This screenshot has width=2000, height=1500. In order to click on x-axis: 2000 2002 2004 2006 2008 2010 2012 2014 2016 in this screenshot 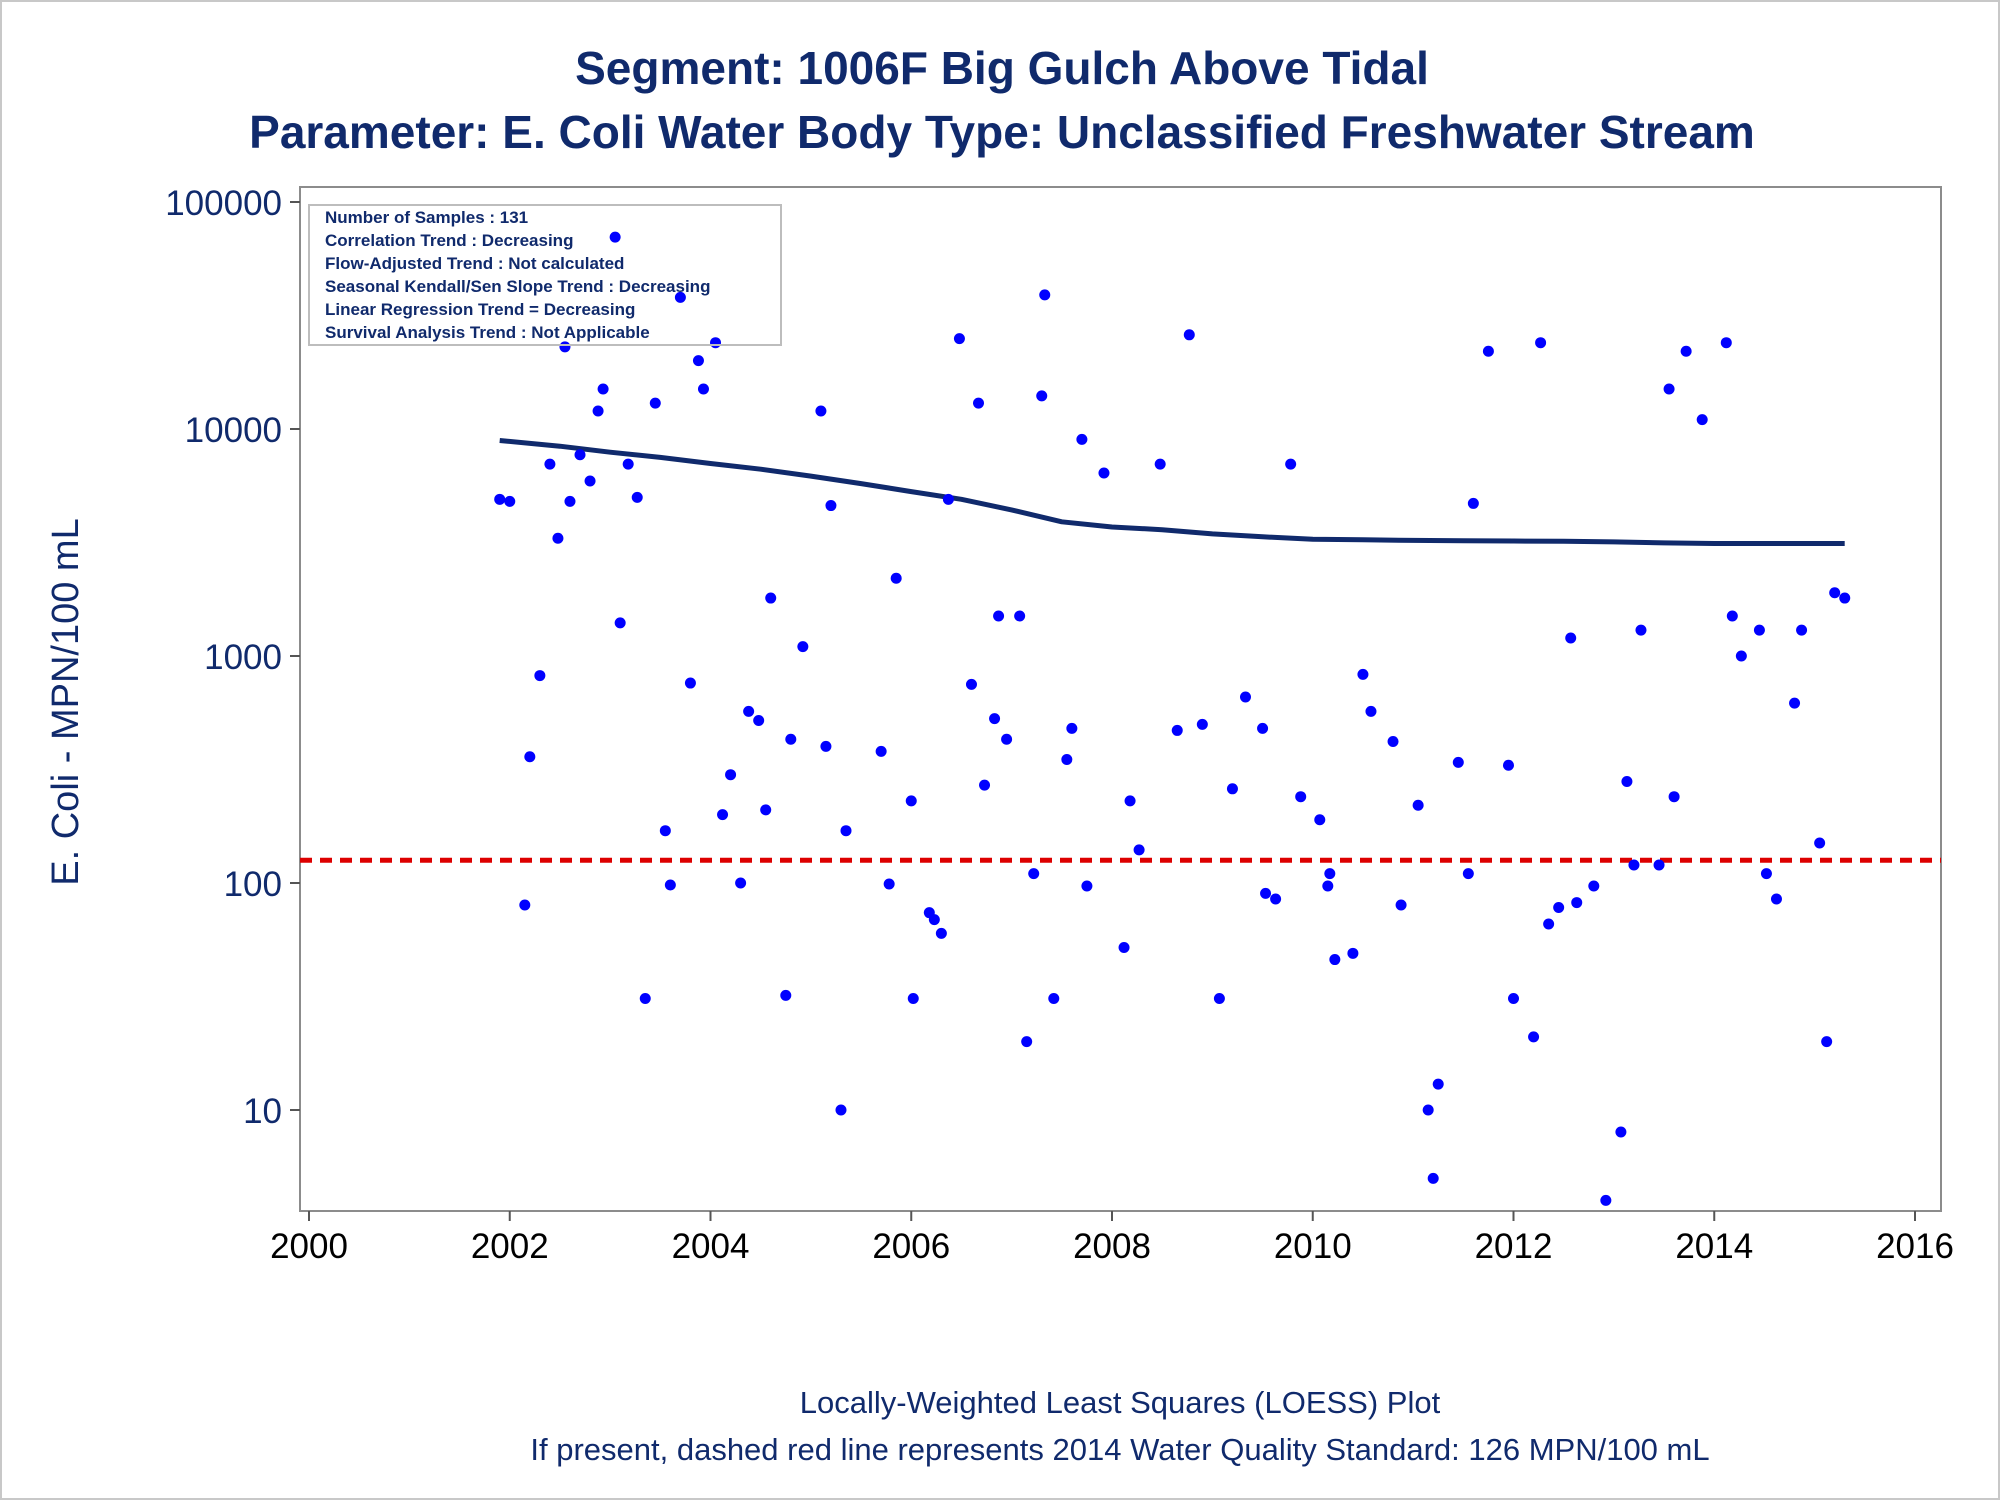, I will do `click(1112, 1238)`.